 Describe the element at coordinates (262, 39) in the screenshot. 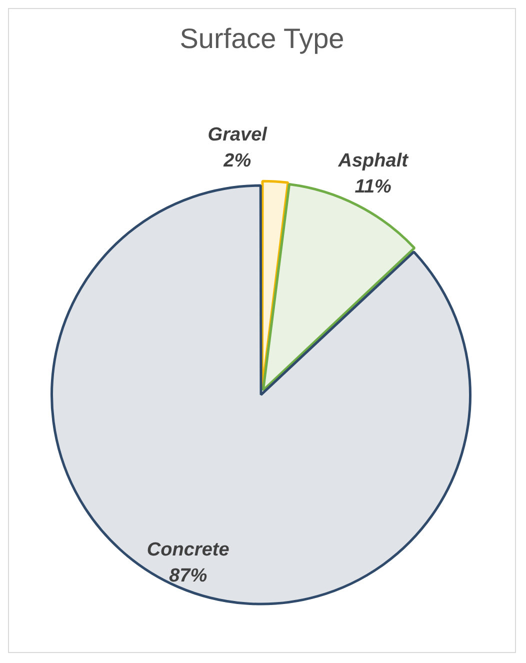

I see `chart-title: Surface Type` at that location.